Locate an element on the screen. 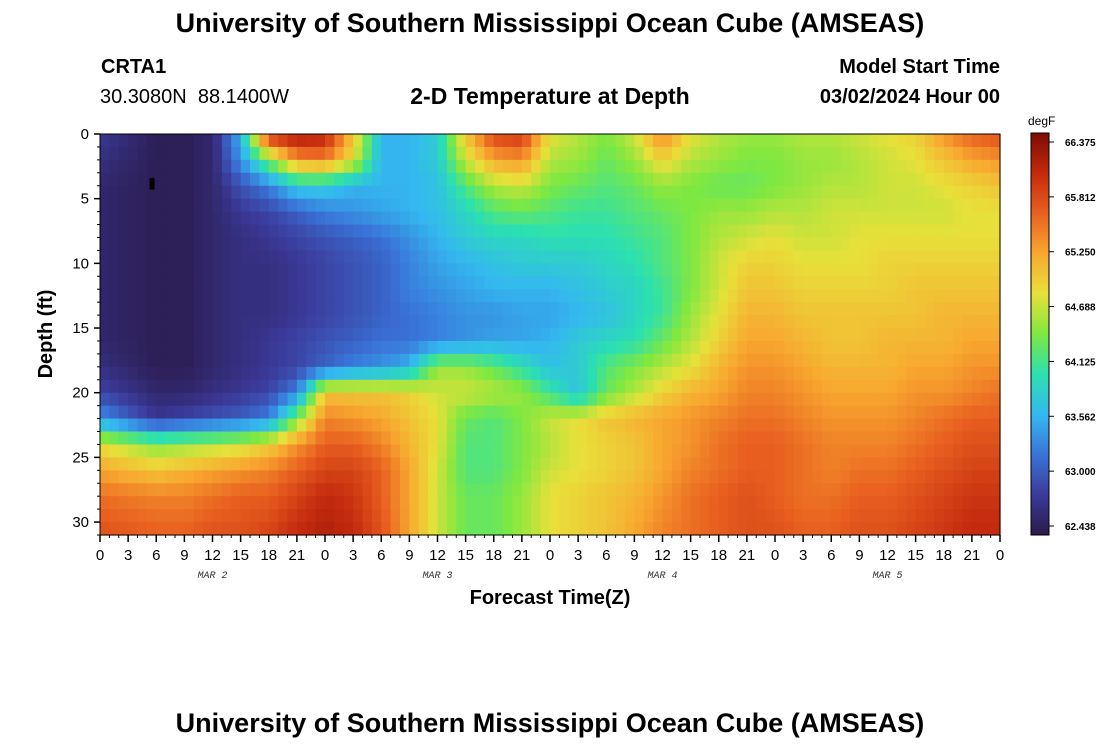  x-tick-label: 15 is located at coordinates (690, 555).